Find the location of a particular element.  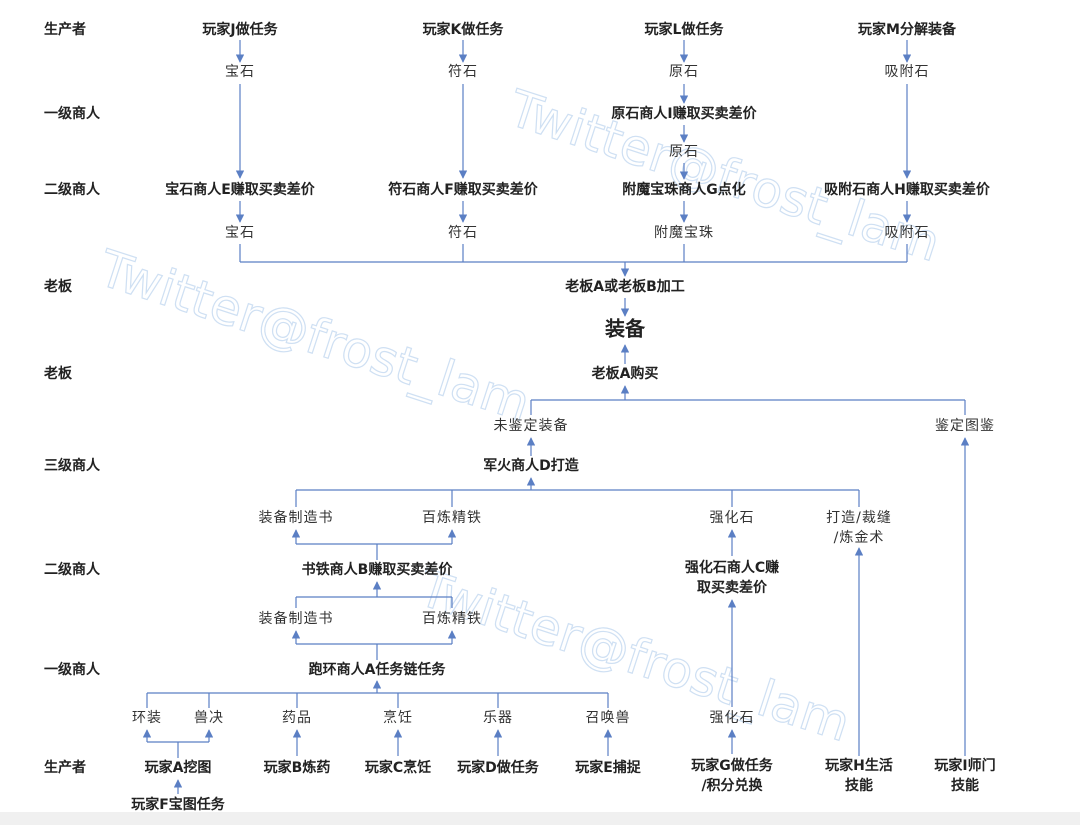

node: 老板A购买 is located at coordinates (625, 373).